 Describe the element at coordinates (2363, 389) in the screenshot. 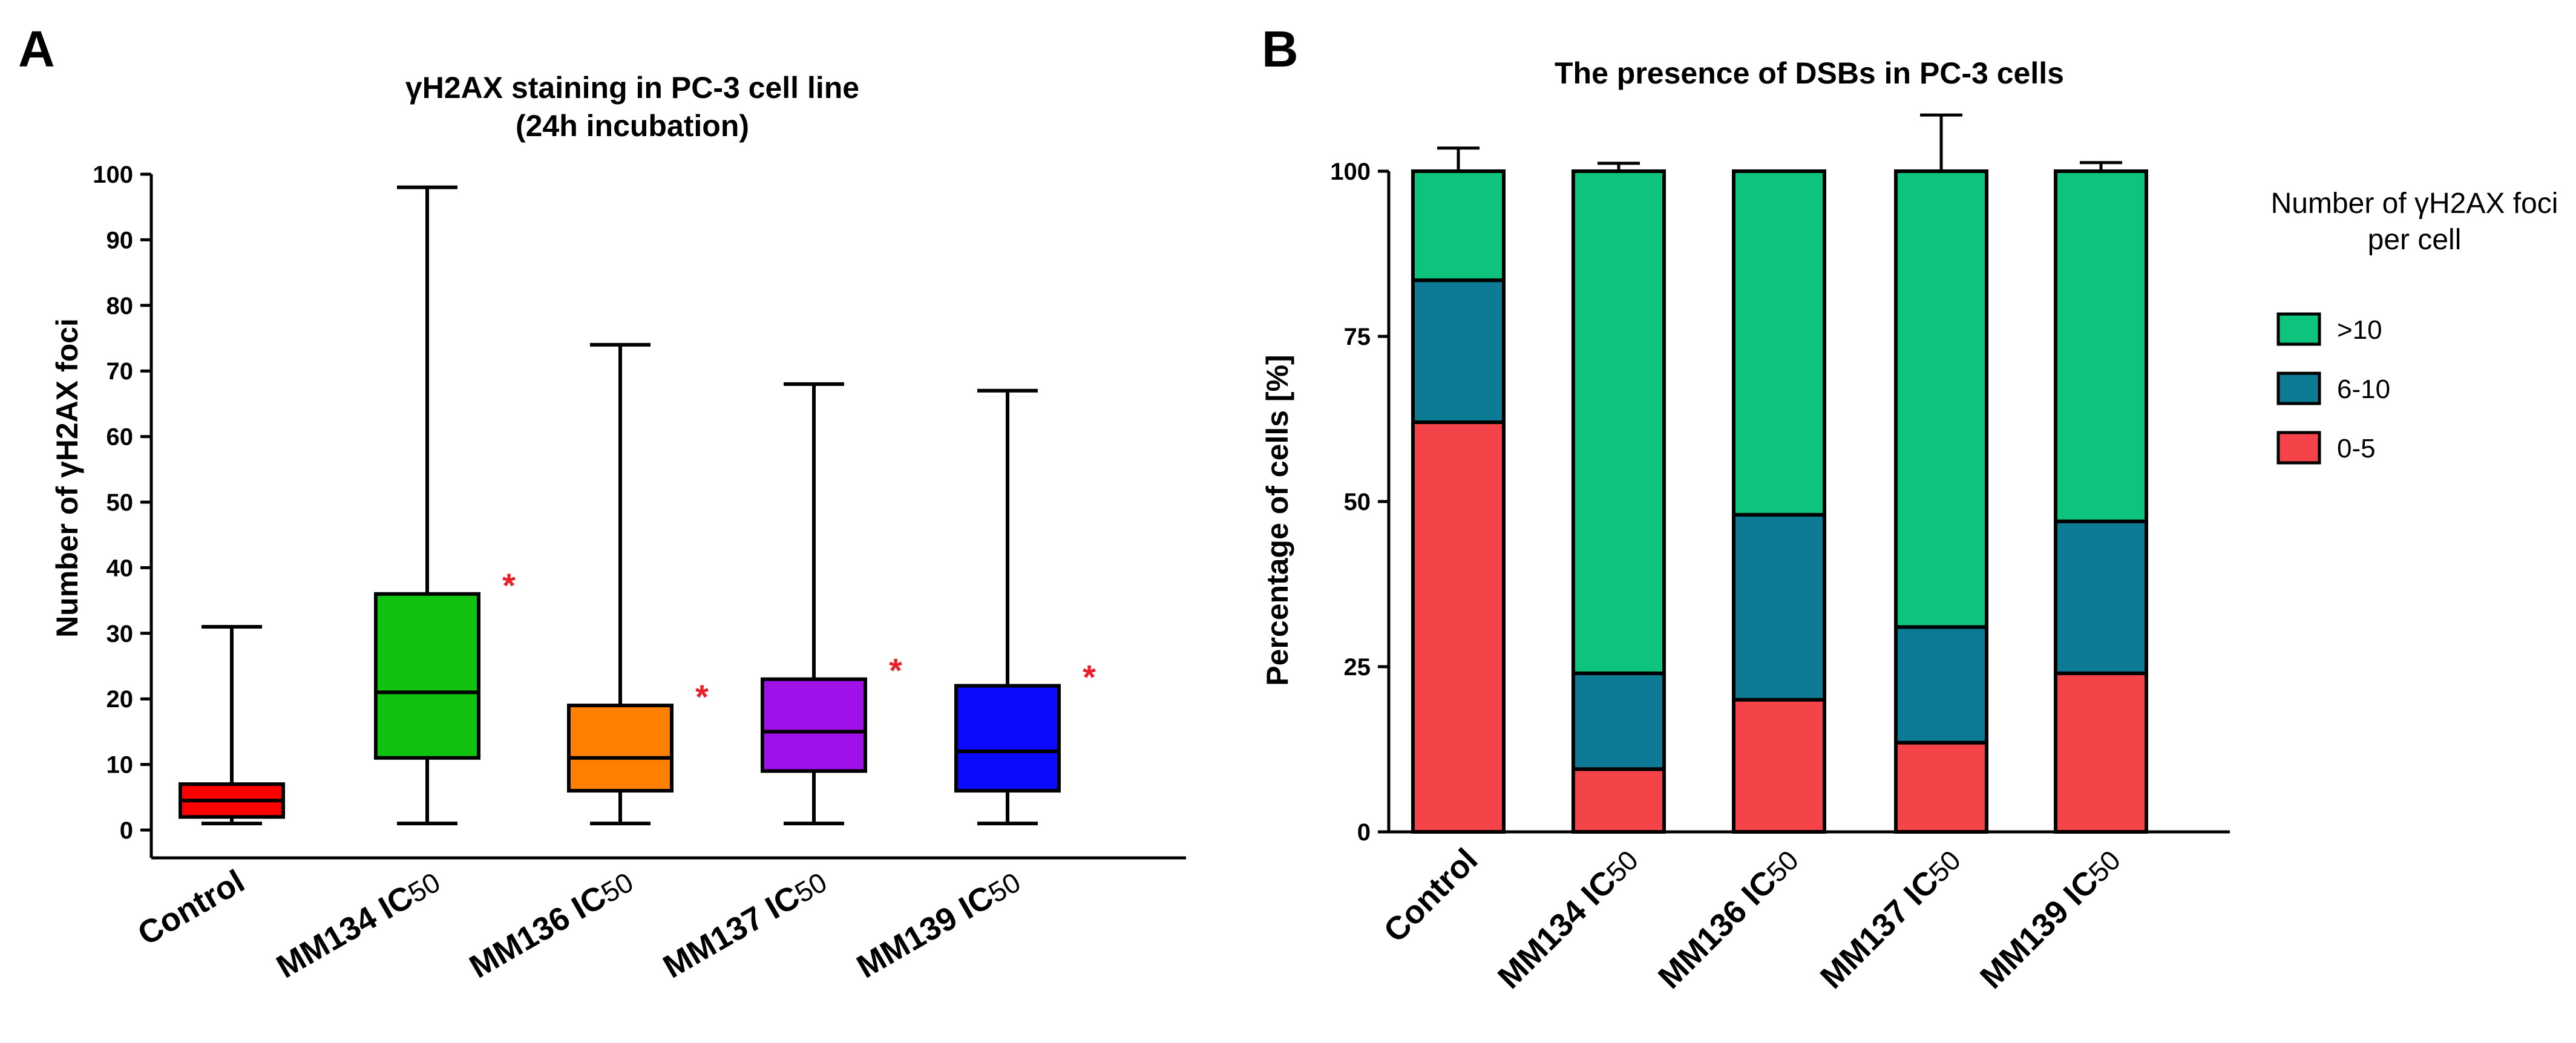

I see `legend-label: 6-10` at that location.